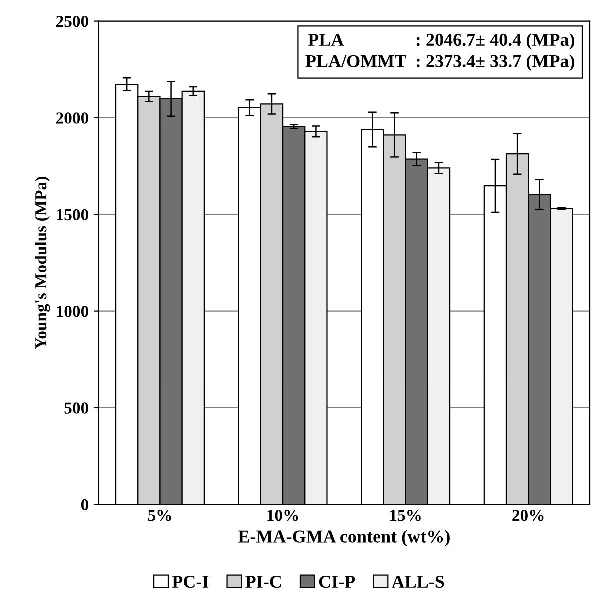  Describe the element at coordinates (76, 408) in the screenshot. I see `y-tick-label: 500` at that location.